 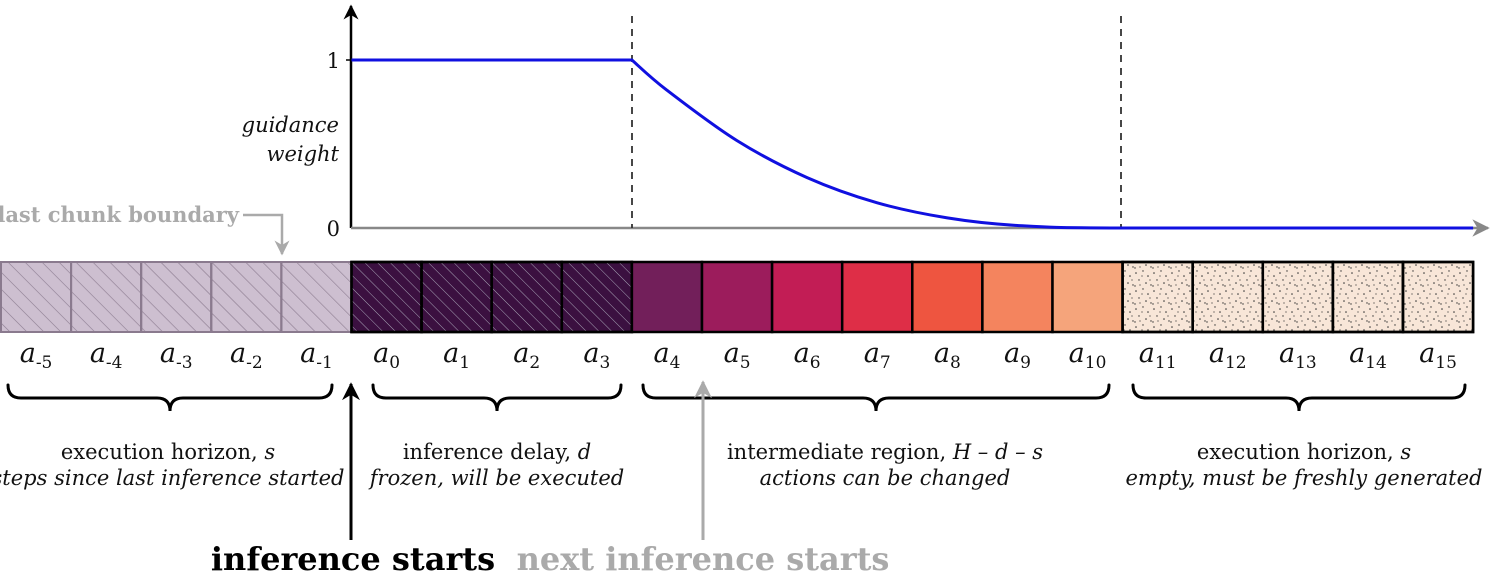 I want to click on action-label-subscript: 1, so click(x=464, y=363).